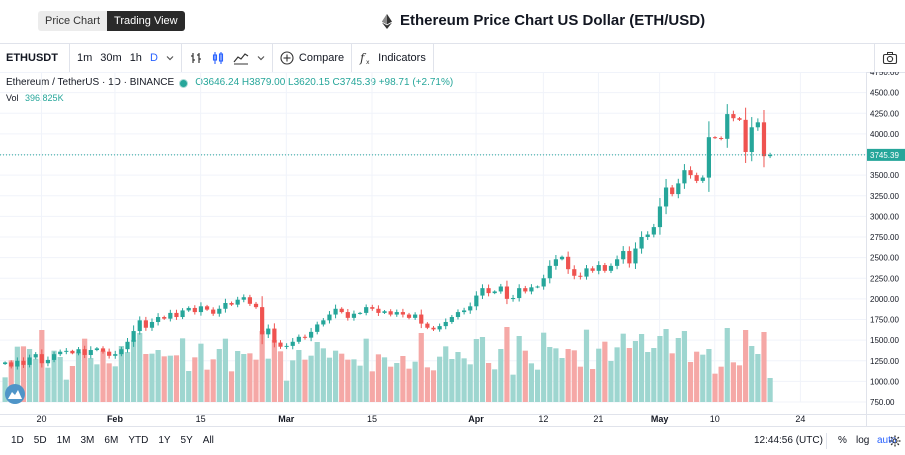 This screenshot has height=455, width=905. Describe the element at coordinates (272, 58) in the screenshot. I see `toolbar-divider` at that location.